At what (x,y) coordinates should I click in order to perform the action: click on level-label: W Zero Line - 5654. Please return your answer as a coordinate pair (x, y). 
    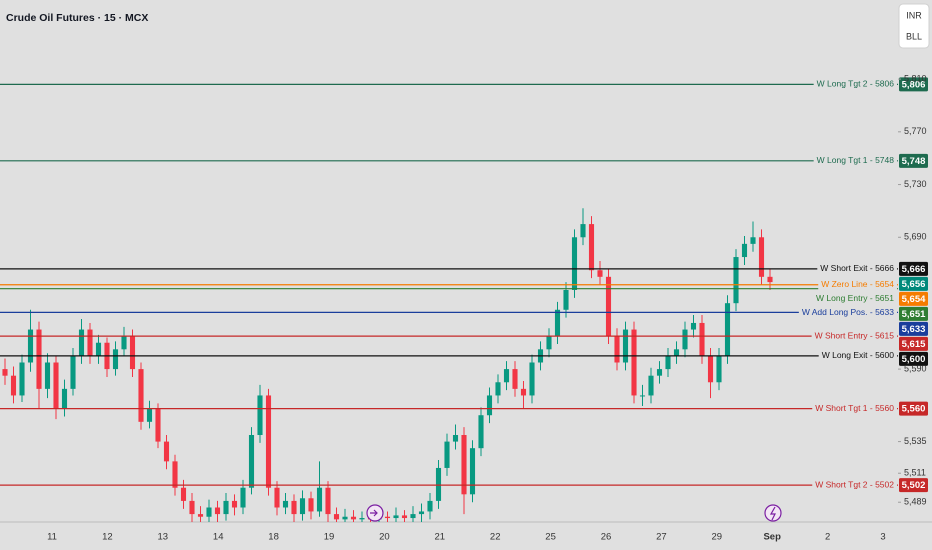
    Looking at the image, I should click on (857, 284).